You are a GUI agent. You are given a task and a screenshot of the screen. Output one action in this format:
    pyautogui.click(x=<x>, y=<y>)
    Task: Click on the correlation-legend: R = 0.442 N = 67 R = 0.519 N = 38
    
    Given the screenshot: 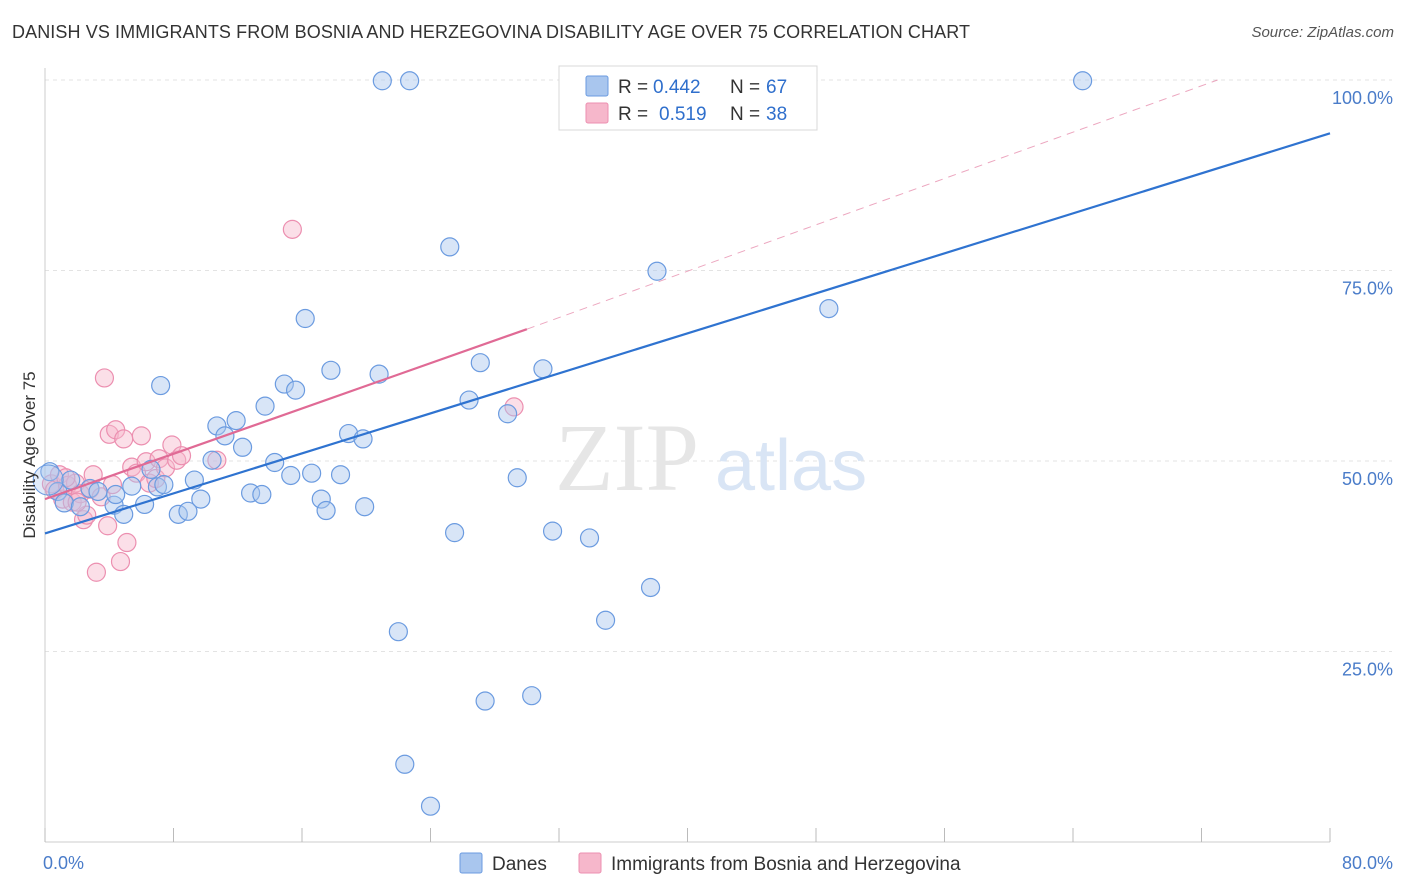 What is the action you would take?
    pyautogui.click(x=688, y=98)
    